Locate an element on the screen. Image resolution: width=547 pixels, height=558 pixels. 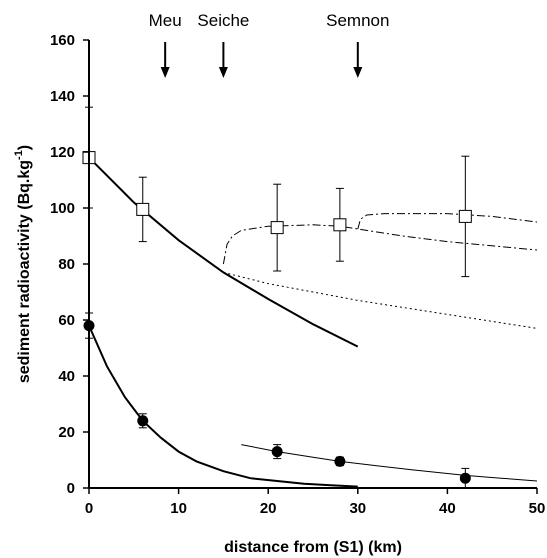
annotation-label: Semnon is located at coordinates (357, 20).